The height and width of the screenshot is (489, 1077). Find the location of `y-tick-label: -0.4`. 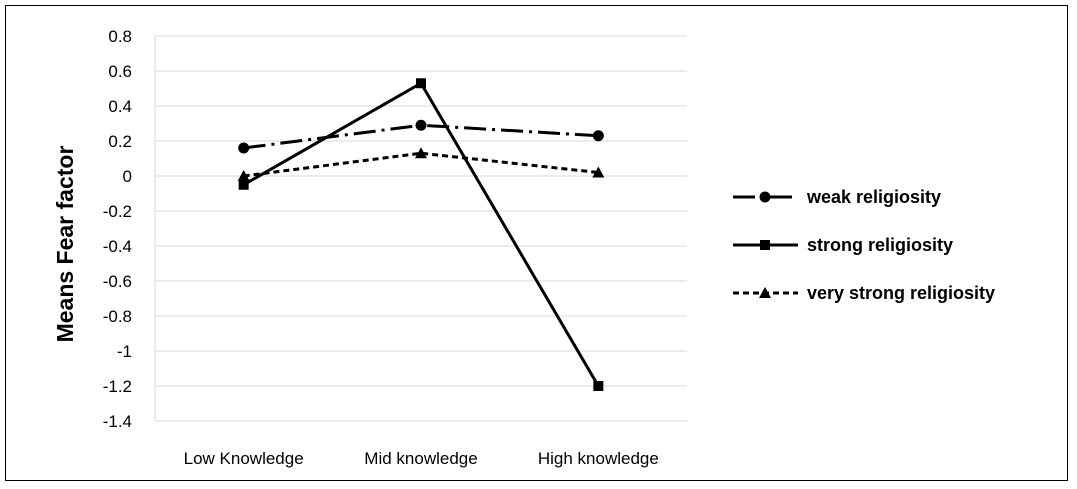

y-tick-label: -0.4 is located at coordinates (117, 246).